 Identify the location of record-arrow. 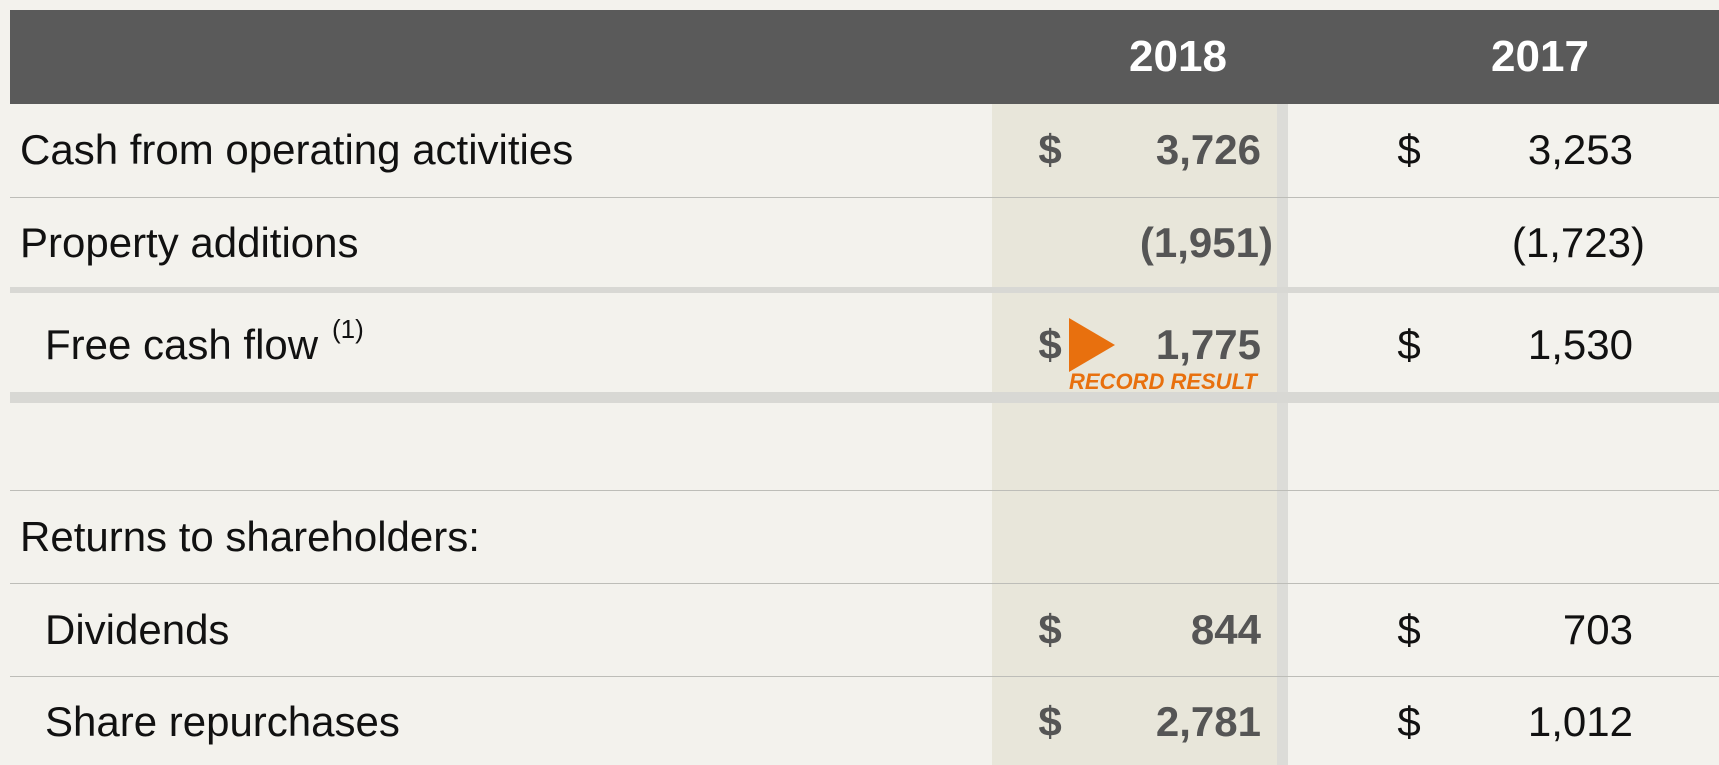
(1092, 345).